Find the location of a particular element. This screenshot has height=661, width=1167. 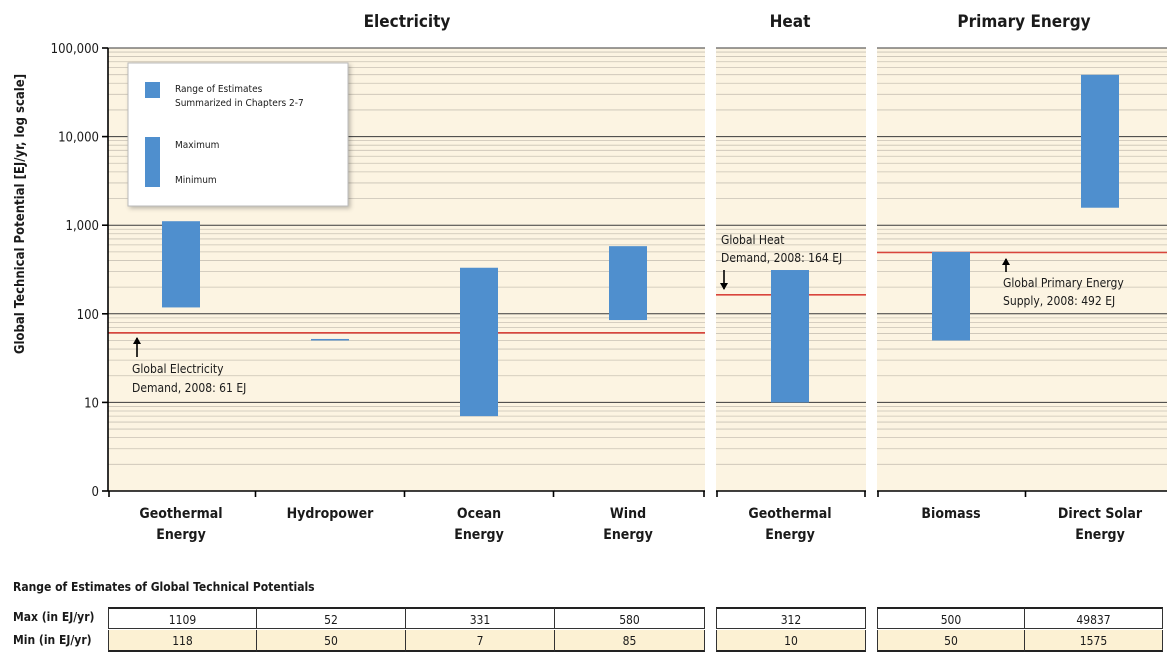

category-label: Ocean is located at coordinates (479, 514).